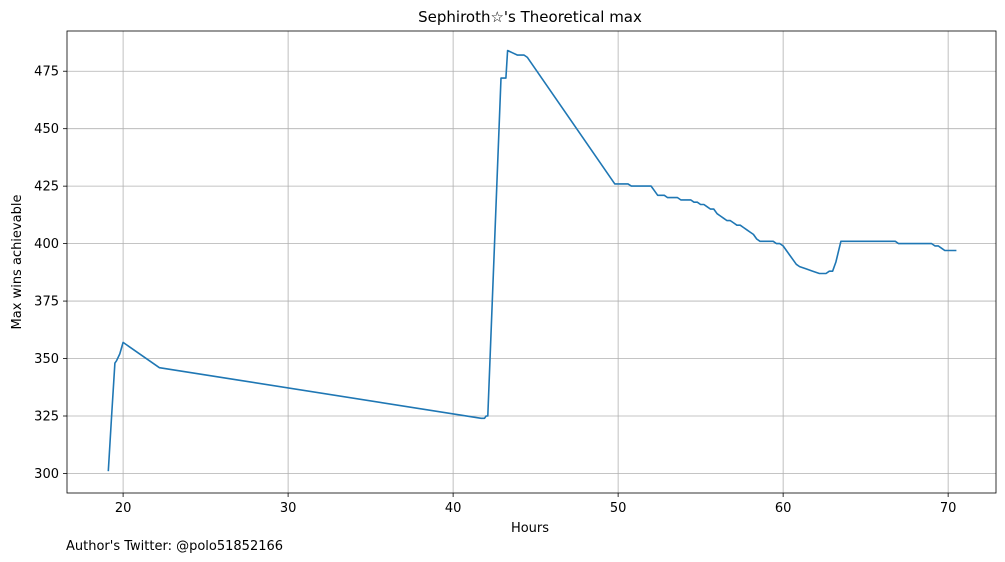 The width and height of the screenshot is (1005, 562). What do you see at coordinates (46, 302) in the screenshot?
I see `y-tick-label: 375` at bounding box center [46, 302].